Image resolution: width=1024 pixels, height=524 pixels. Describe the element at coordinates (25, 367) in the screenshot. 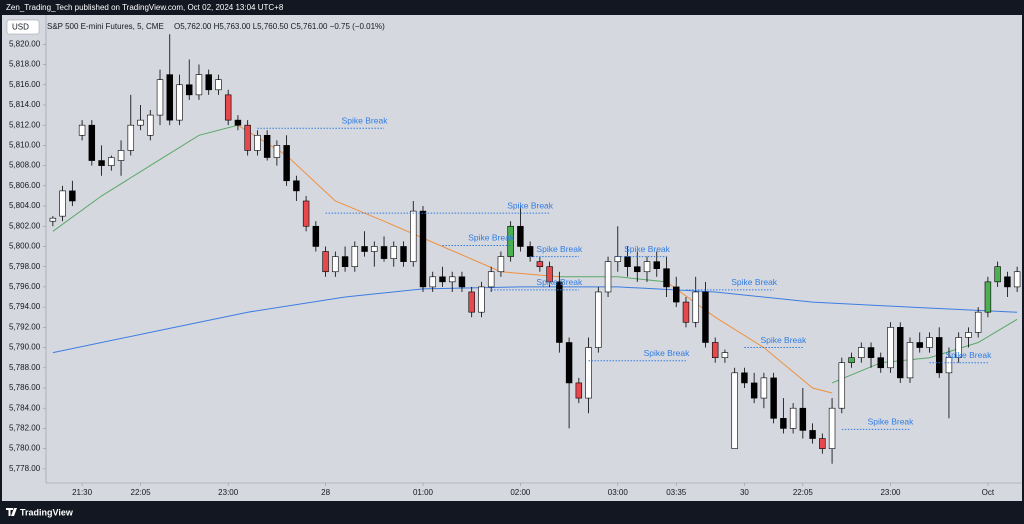

I see `y-tick-label: 5,788.00` at that location.